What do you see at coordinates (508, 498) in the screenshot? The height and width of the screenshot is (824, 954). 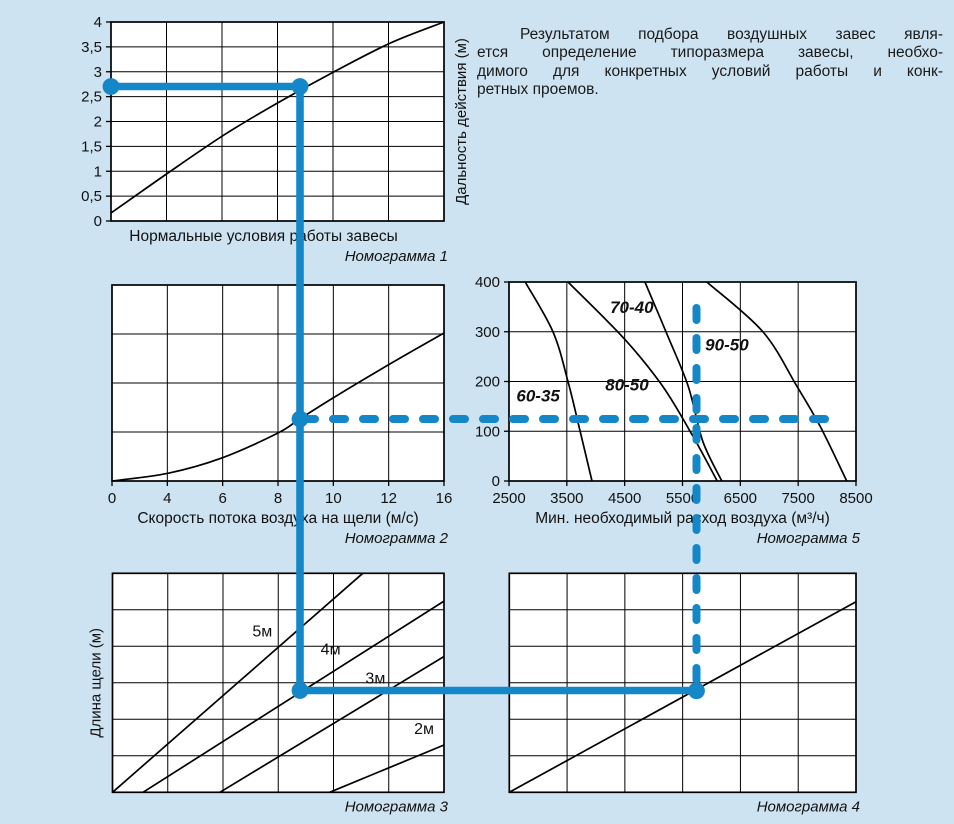 I see `x-tick-label: 2500` at bounding box center [508, 498].